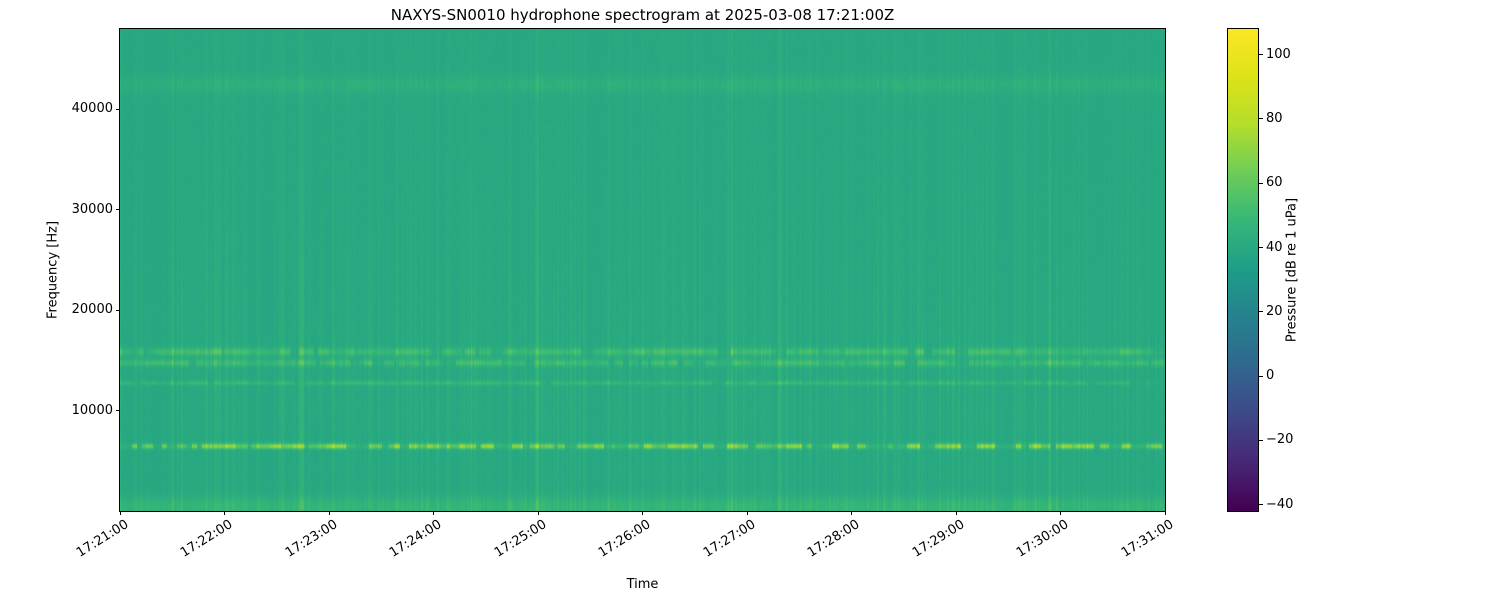 Image resolution: width=1500 pixels, height=600 pixels. I want to click on colorbar-tick-label: −20, so click(1280, 440).